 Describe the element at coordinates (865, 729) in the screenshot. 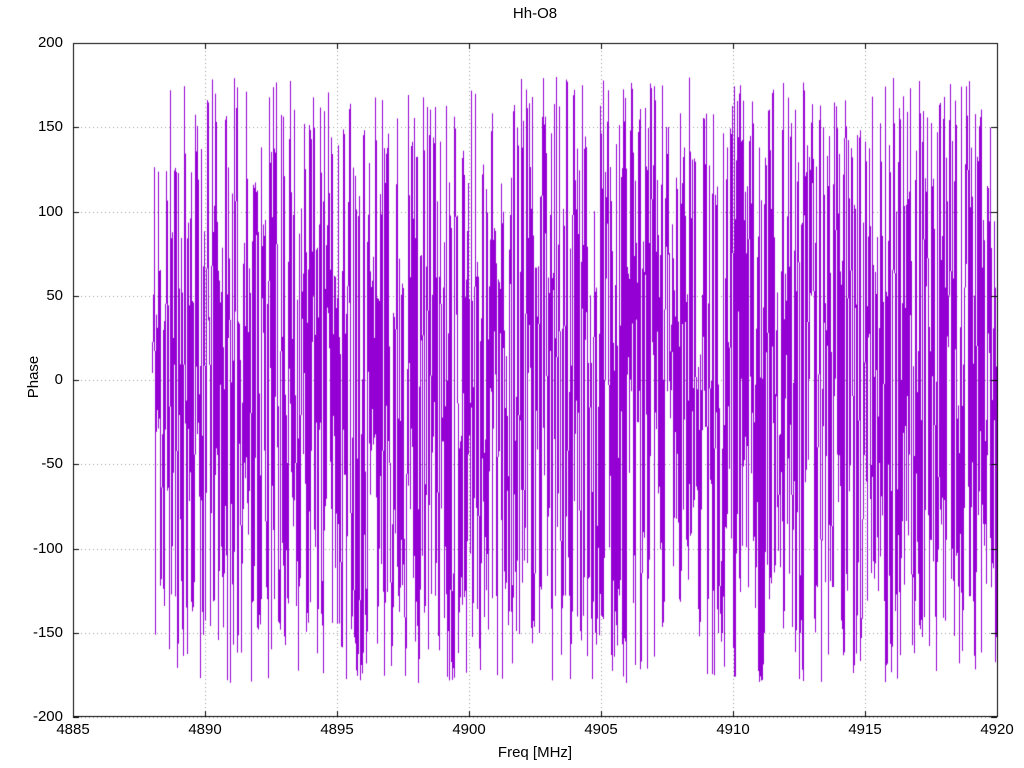

I see `x-tick-label-4915: 4915` at that location.